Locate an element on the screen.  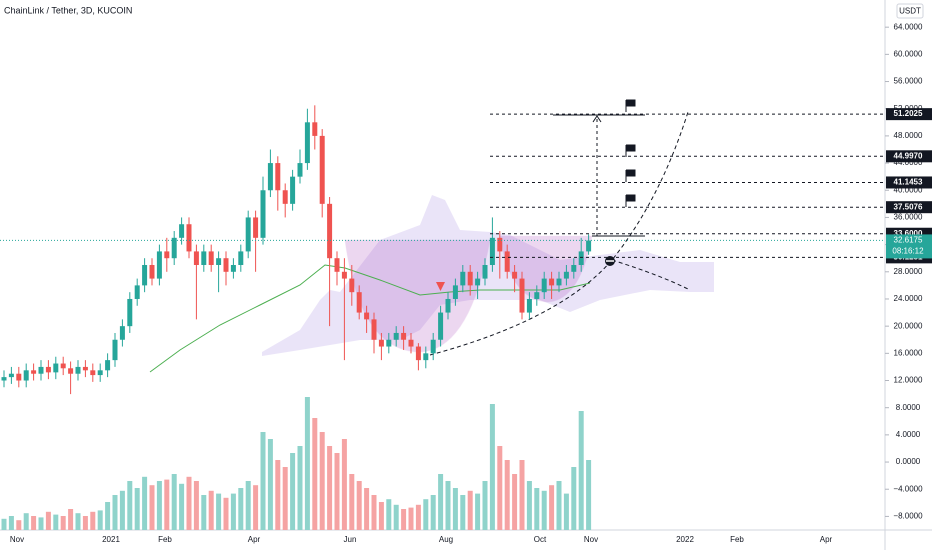
y-tick-label: 56.0000 is located at coordinates (908, 81).